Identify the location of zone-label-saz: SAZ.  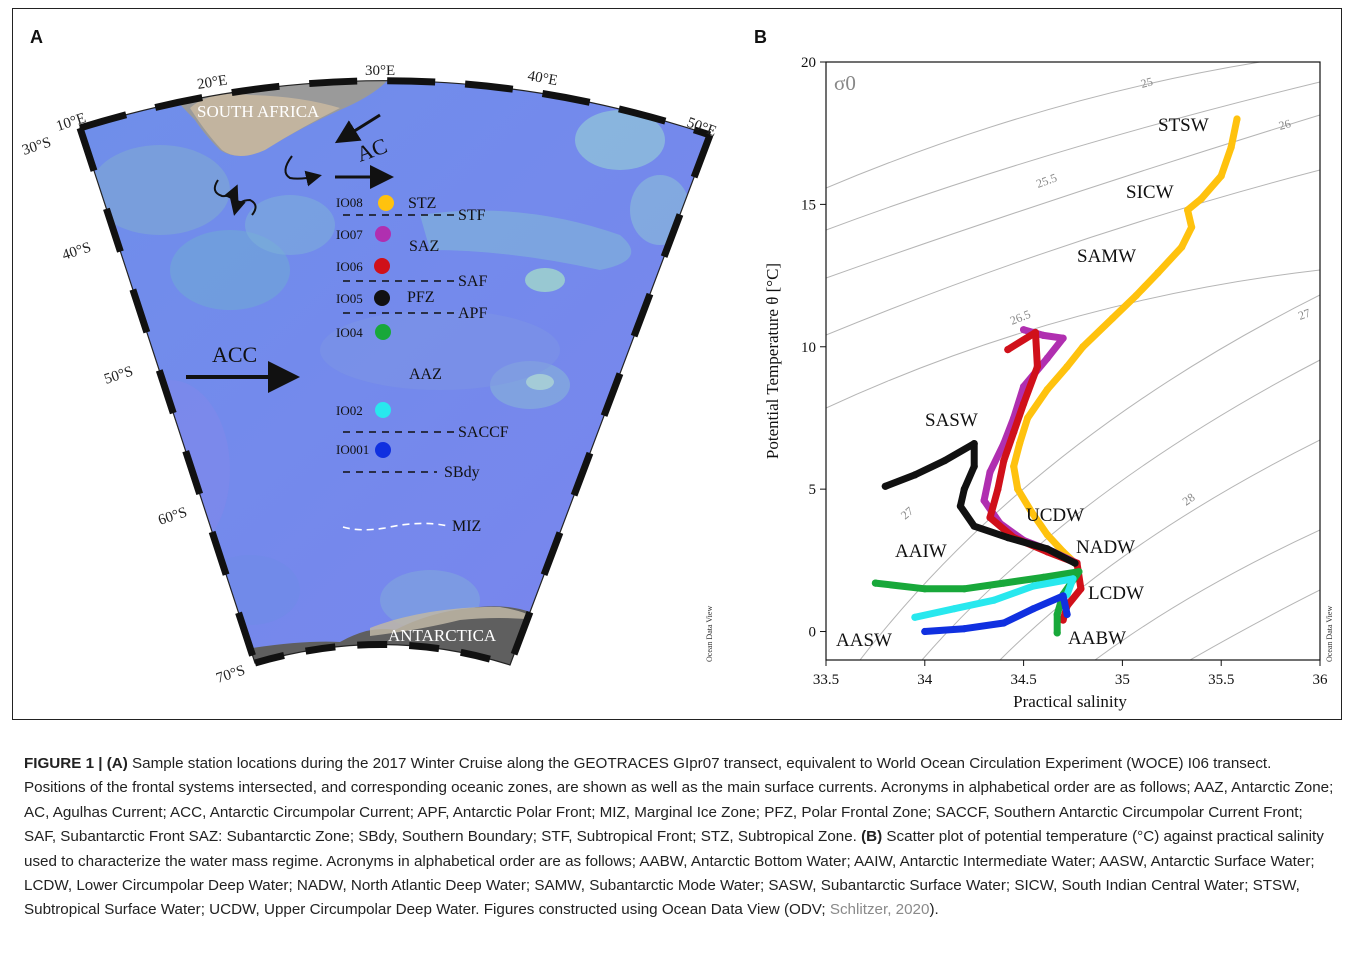
(424, 246).